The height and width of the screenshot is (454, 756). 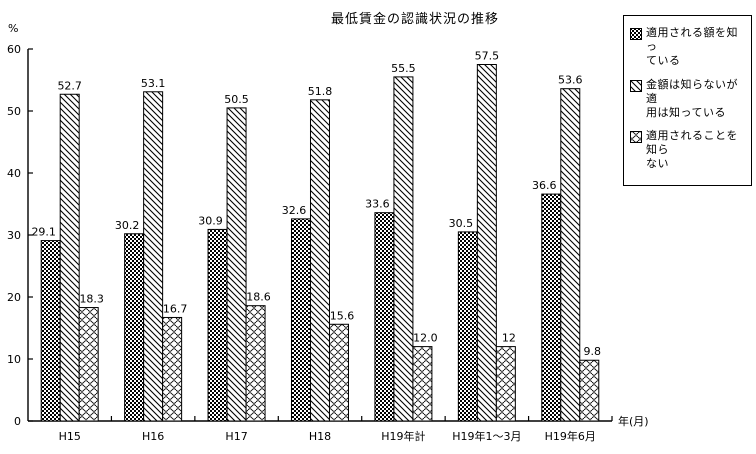 What do you see at coordinates (14, 359) in the screenshot?
I see `y-tick-label: 10` at bounding box center [14, 359].